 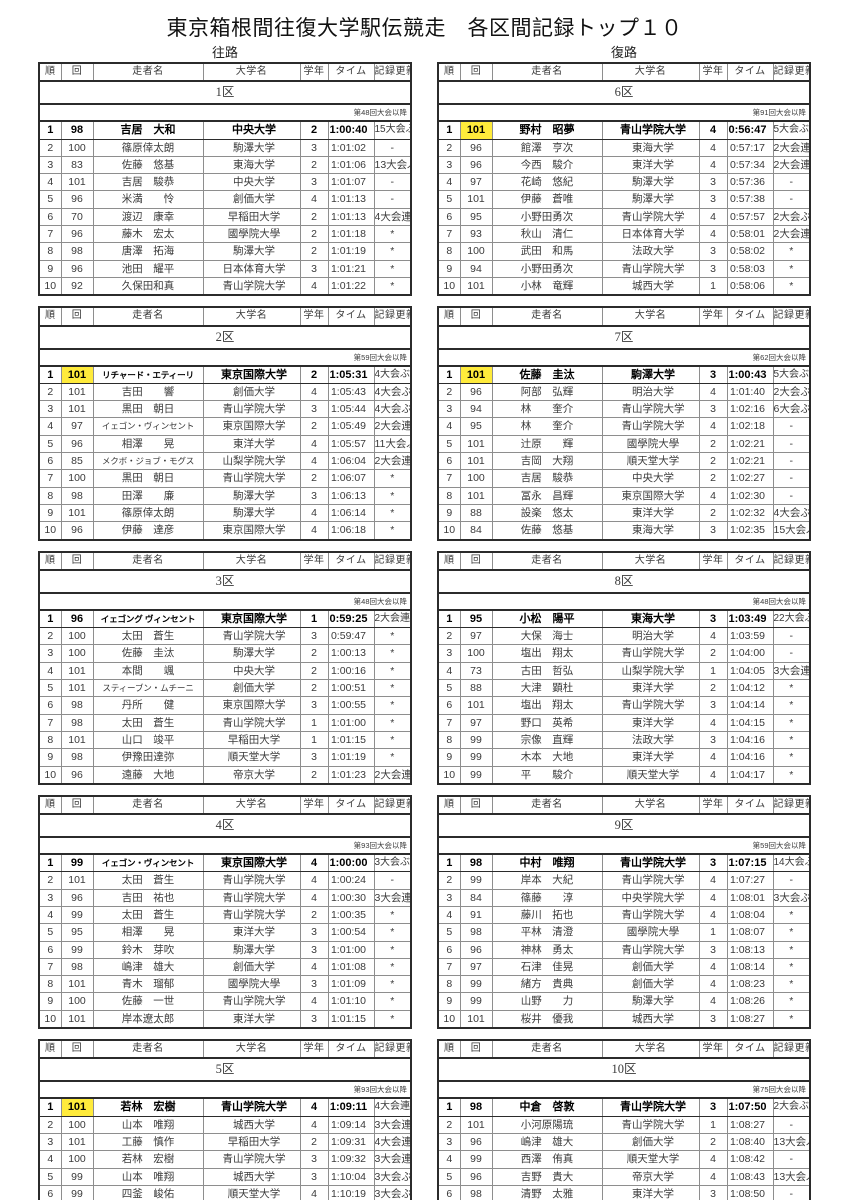 What do you see at coordinates (624, 984) in the screenshot?
I see `table-row: 8 99 緒方 貴典 創価大学 4 1:08:23 *` at bounding box center [624, 984].